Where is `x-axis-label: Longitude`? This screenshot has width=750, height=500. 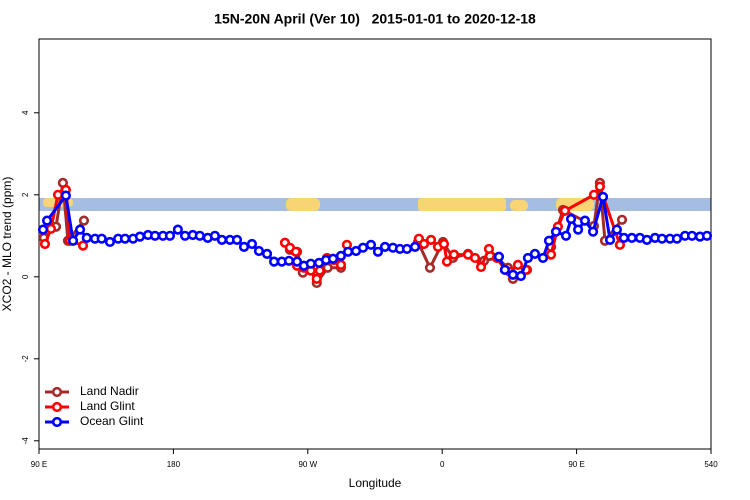 x-axis-label: Longitude is located at coordinates (375, 483).